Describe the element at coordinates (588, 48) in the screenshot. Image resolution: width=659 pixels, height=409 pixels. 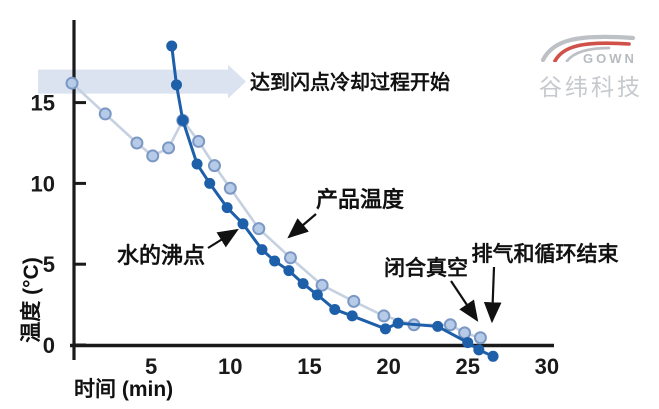
I see `logo-swoosh-icon` at that location.